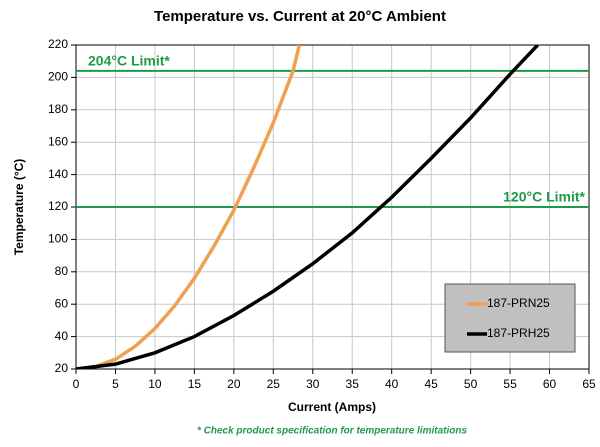 This screenshot has width=600, height=447. I want to click on x-tick-label: 5, so click(115, 384).